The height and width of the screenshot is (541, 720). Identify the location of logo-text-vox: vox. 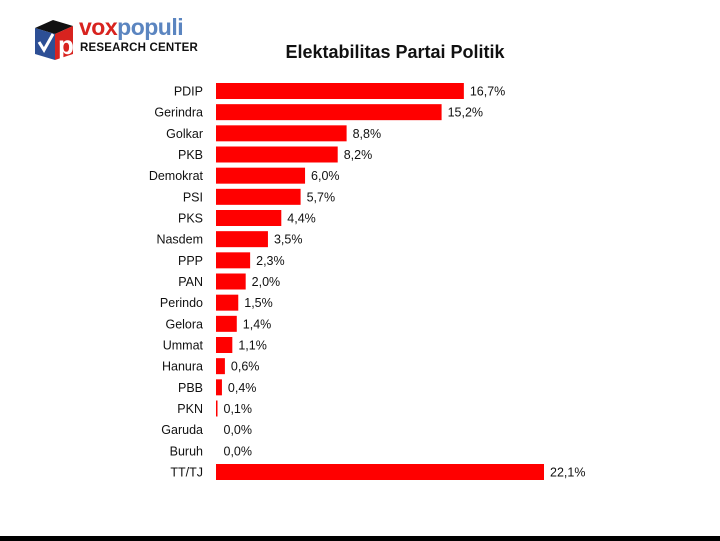
(98, 27).